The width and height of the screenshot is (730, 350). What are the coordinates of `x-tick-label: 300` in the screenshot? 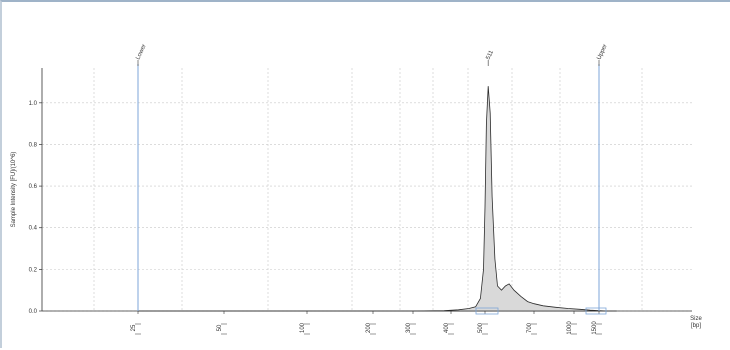 It's located at (409, 327).